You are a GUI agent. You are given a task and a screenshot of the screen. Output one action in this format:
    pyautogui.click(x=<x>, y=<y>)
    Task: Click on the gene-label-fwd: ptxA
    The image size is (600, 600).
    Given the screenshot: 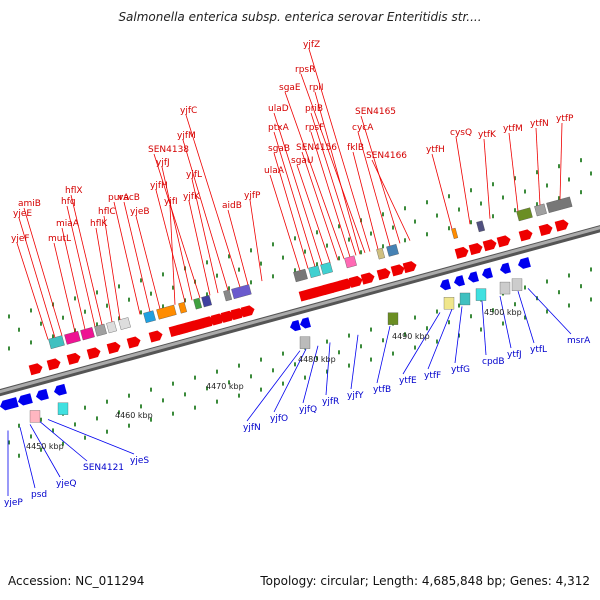 What is the action you would take?
    pyautogui.click(x=279, y=128)
    